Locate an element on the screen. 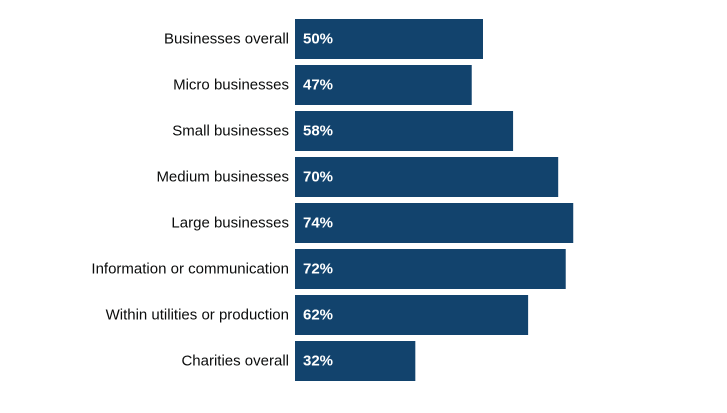 This screenshot has width=727, height=413. value-label-large-businesses: 74% is located at coordinates (318, 223).